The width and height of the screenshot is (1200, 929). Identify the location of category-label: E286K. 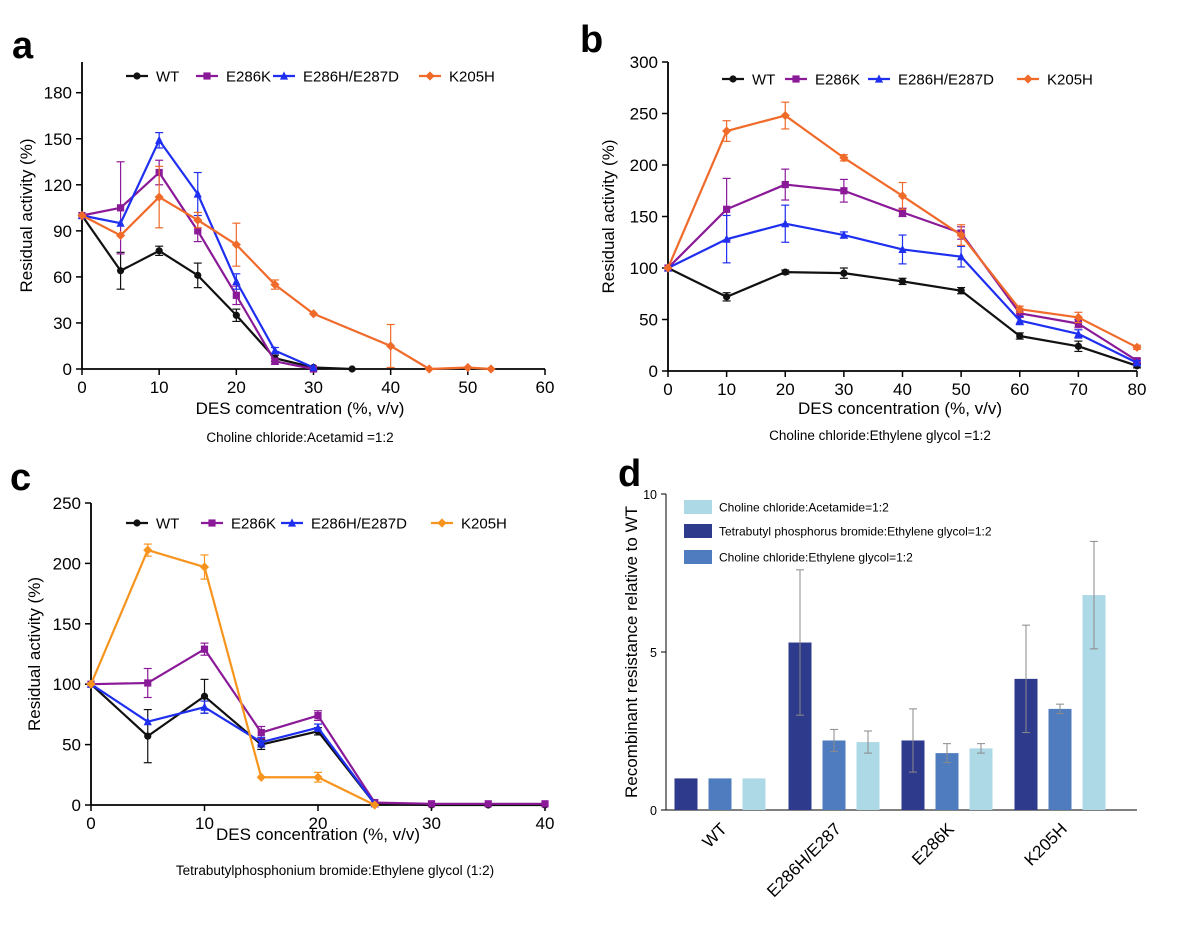
(933, 844).